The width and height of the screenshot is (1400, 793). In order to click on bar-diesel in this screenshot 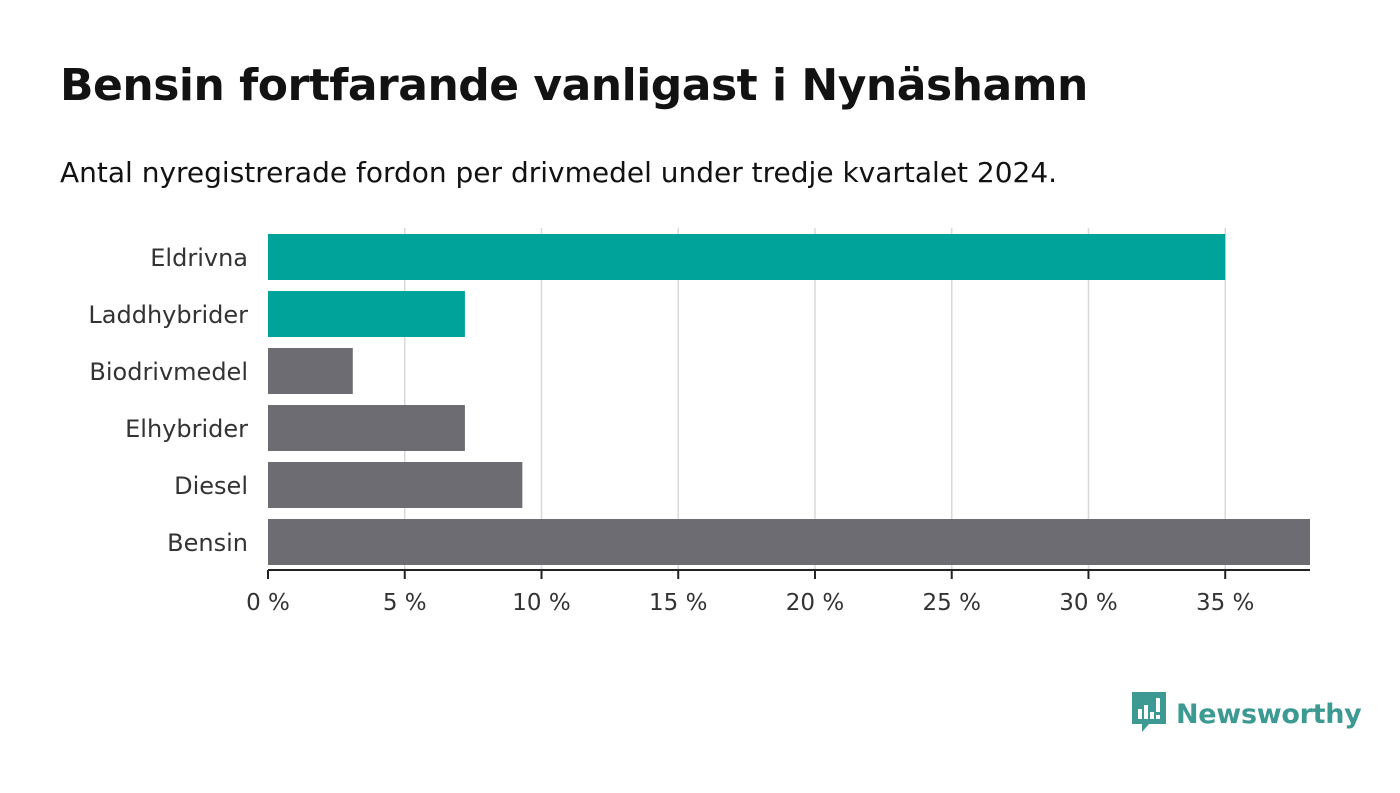, I will do `click(395, 485)`.